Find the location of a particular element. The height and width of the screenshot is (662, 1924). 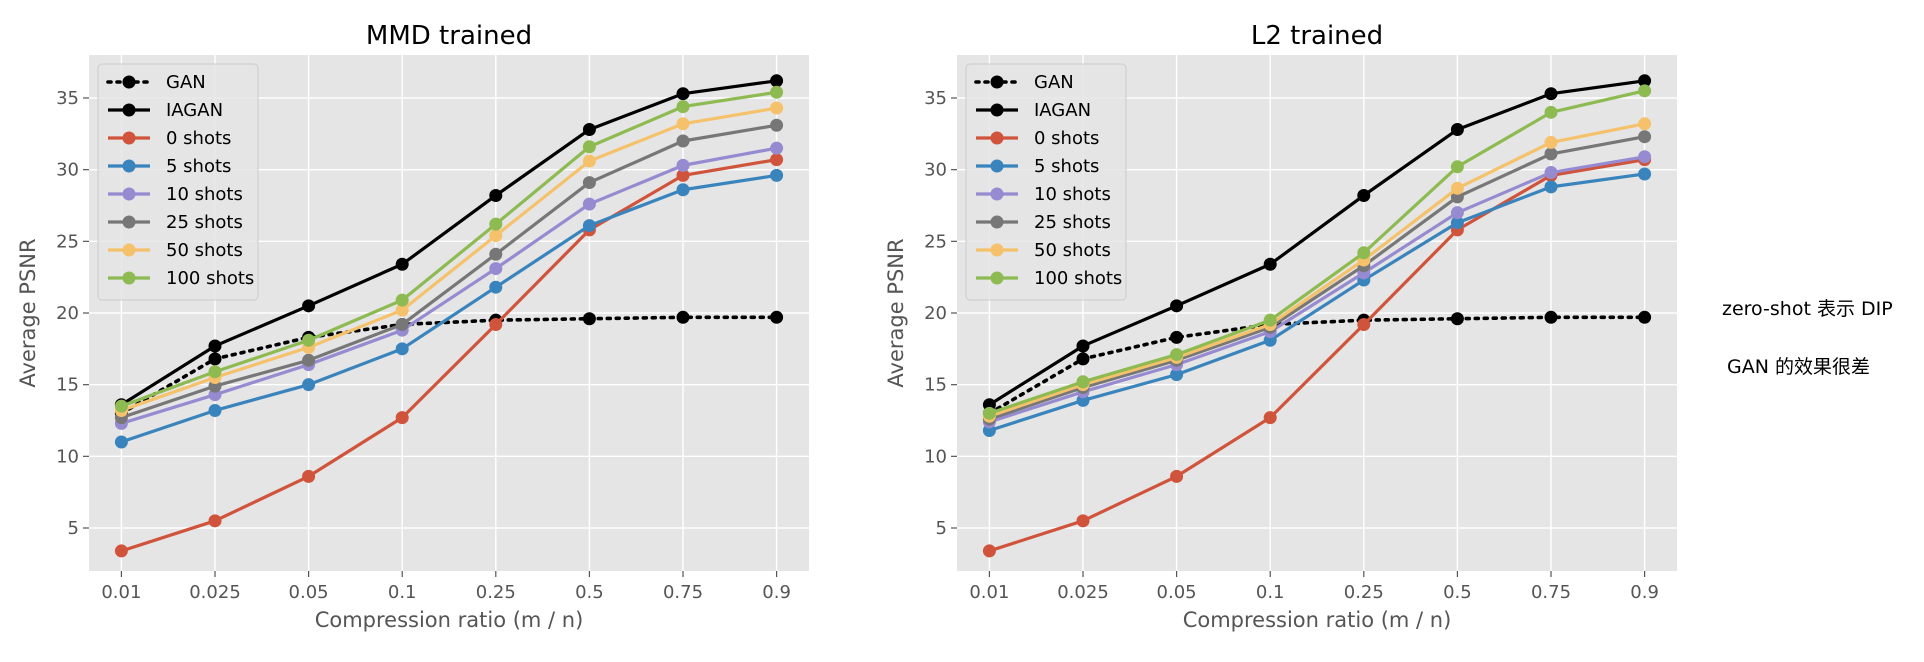

annotation-line-2: GAN 的效果很差 is located at coordinates (1798, 367).